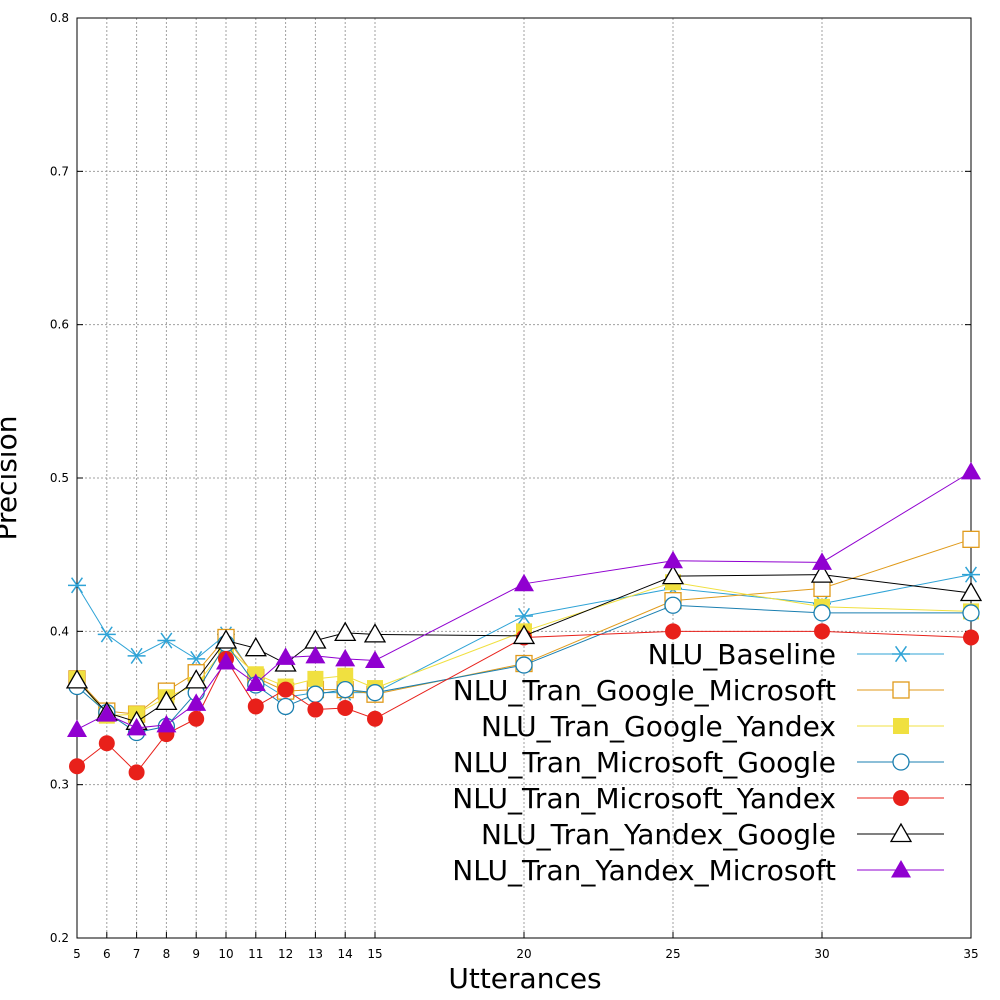 This screenshot has height=1000, width=1000. What do you see at coordinates (59, 171) in the screenshot?
I see `y-tick-label: 0.7` at bounding box center [59, 171].